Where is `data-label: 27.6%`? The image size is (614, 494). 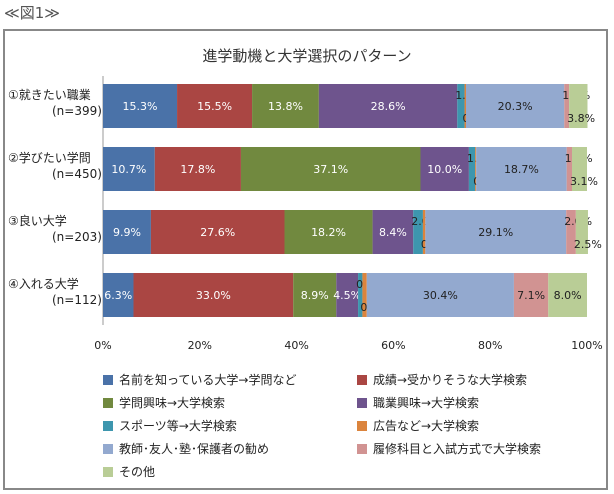 data-label: 27.6% is located at coordinates (217, 232).